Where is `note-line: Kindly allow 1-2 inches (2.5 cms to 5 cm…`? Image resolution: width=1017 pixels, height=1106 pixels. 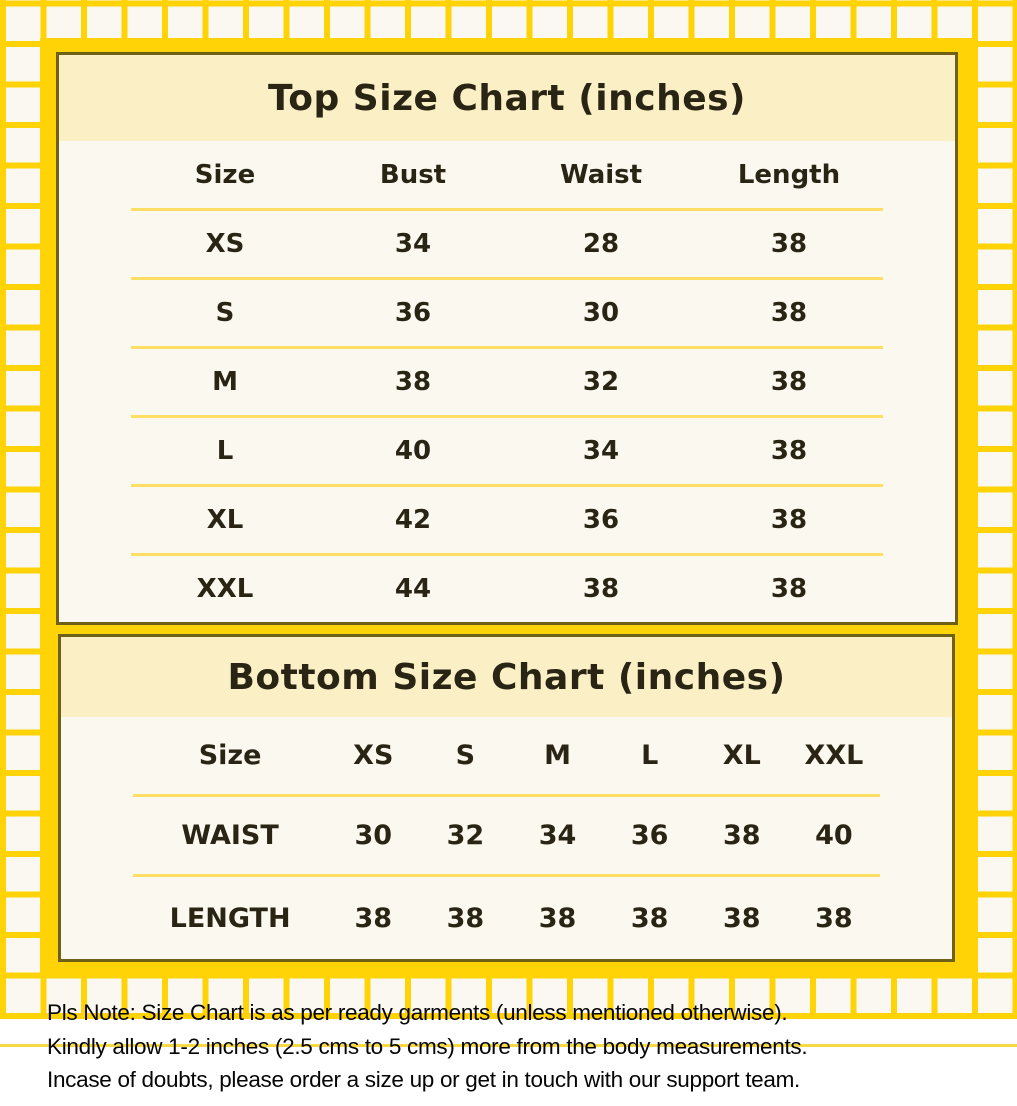 note-line: Kindly allow 1-2 inches (2.5 cms to 5 cm… is located at coordinates (427, 1046).